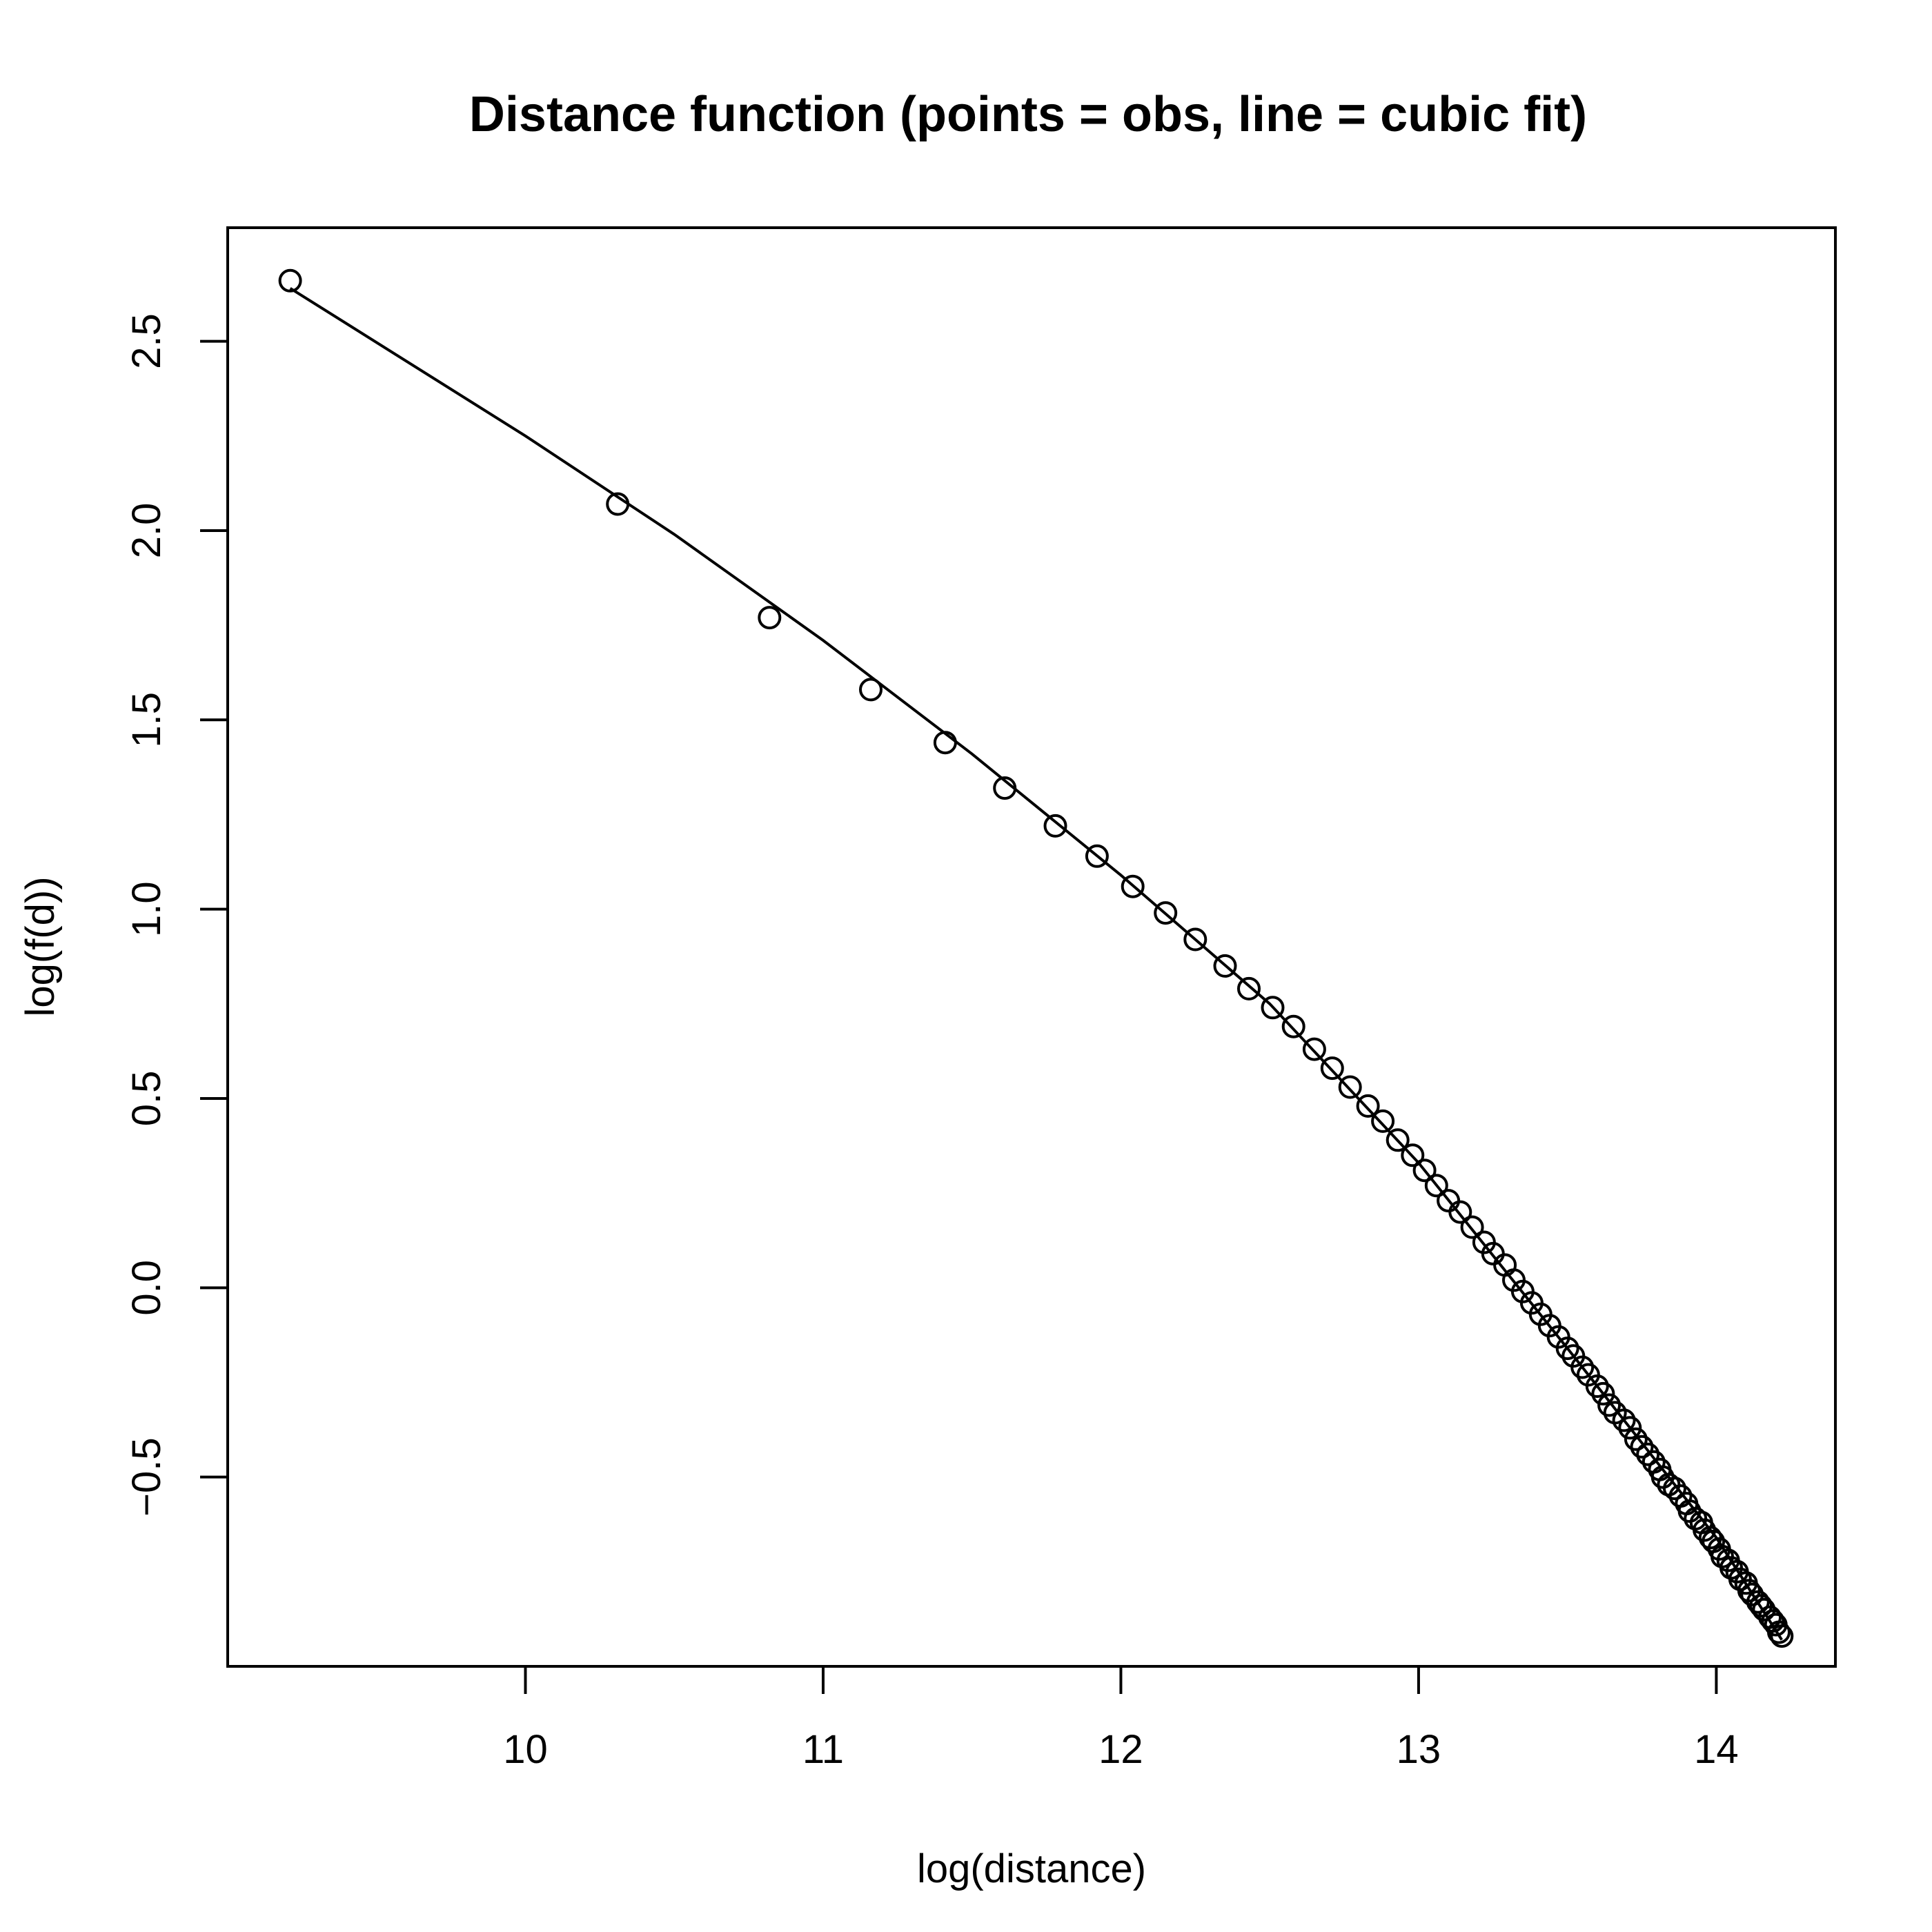 This screenshot has width=1932, height=1932. I want to click on x-axis: 10 11 12 13 14, so click(1121, 1718).